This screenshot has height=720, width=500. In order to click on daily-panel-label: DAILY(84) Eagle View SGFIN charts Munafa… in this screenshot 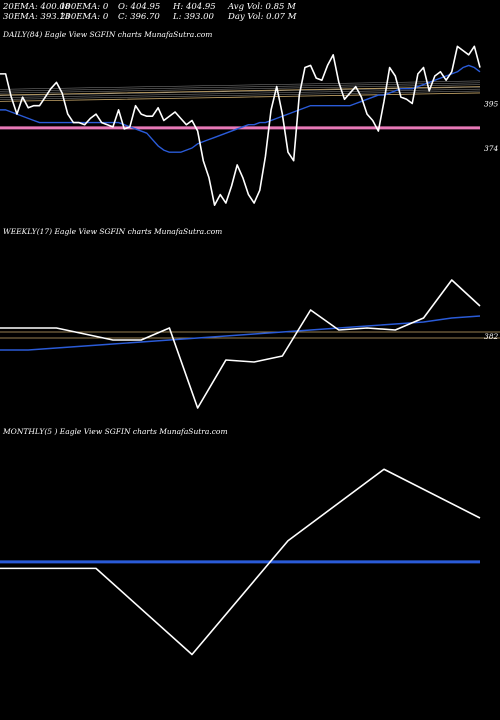, I will do `click(108, 34)`.